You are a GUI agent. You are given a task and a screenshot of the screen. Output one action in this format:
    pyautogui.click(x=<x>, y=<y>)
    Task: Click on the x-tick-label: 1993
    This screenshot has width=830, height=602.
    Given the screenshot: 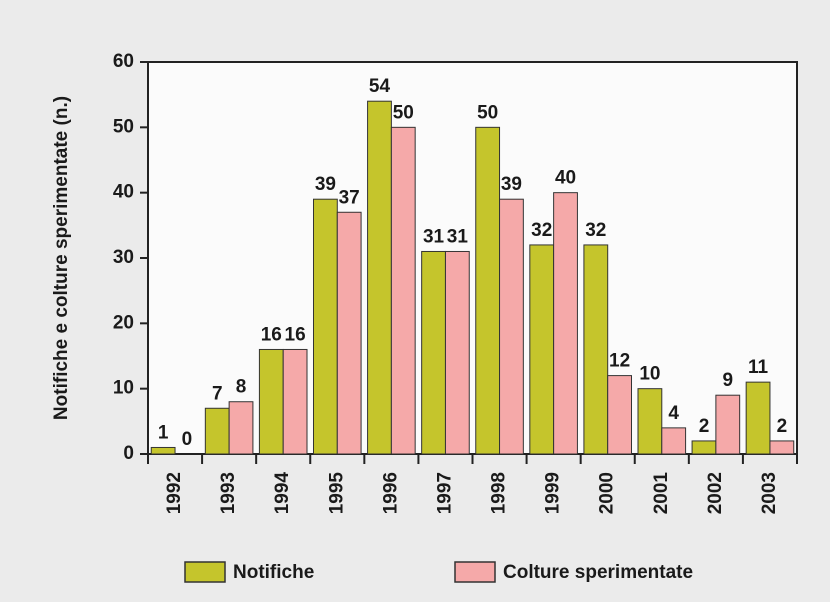 What is the action you would take?
    pyautogui.click(x=228, y=493)
    